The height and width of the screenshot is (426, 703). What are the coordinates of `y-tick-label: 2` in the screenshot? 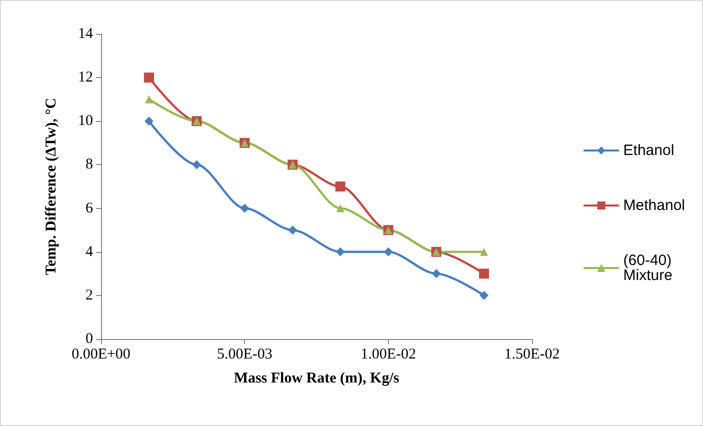 It's located at (89, 295).